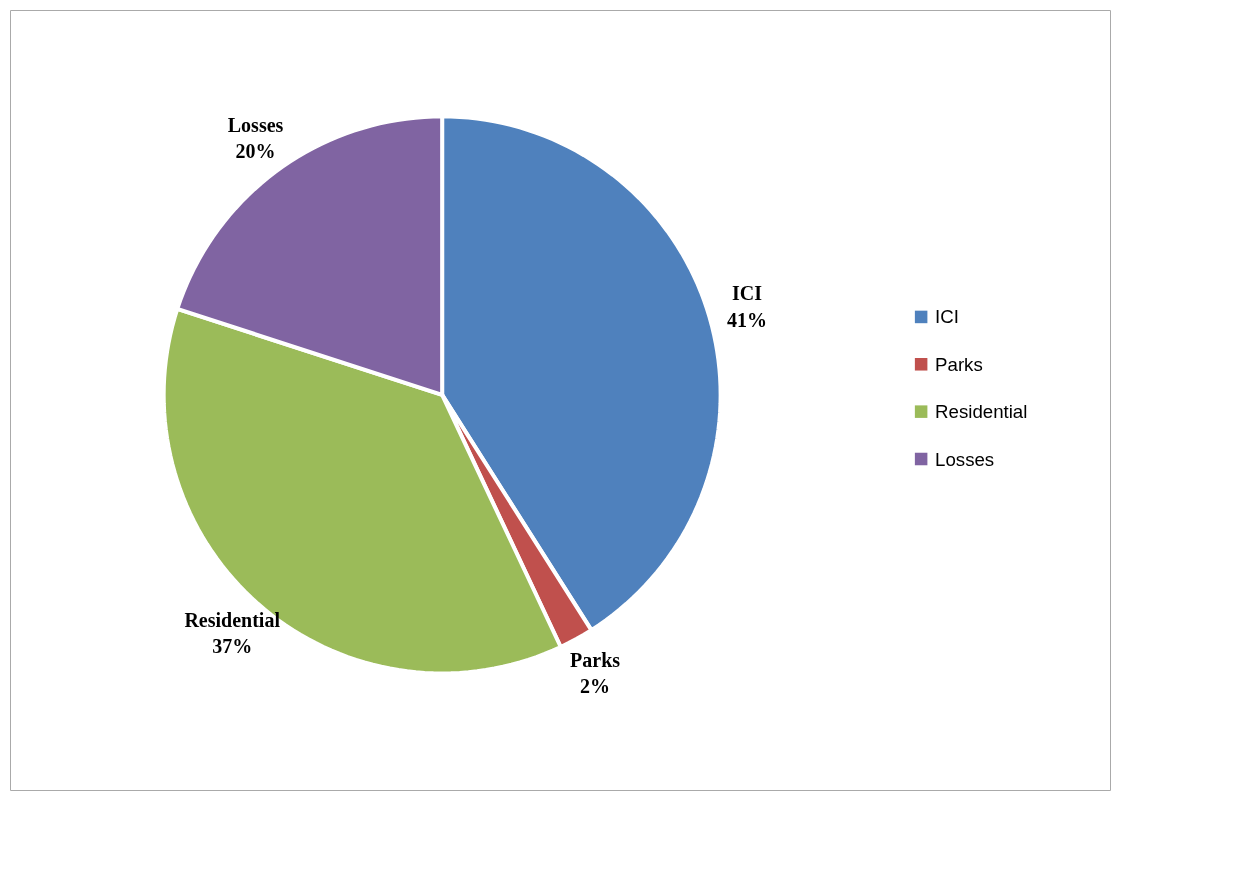 The image size is (1233, 888). What do you see at coordinates (232, 646) in the screenshot?
I see `data-label: 37%` at bounding box center [232, 646].